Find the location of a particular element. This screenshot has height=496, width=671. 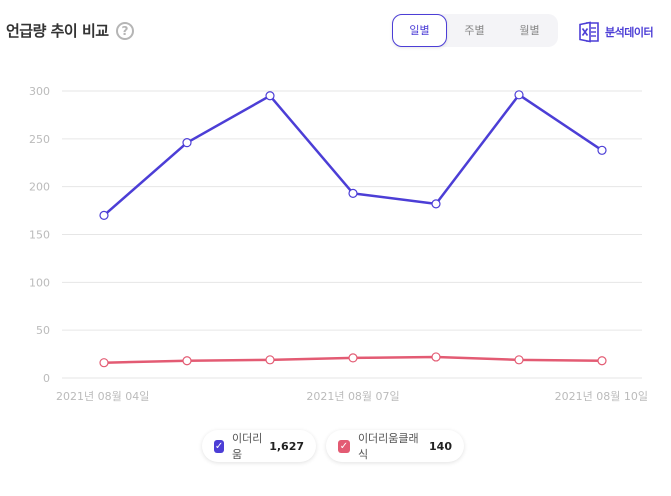

excel-icon is located at coordinates (589, 32).